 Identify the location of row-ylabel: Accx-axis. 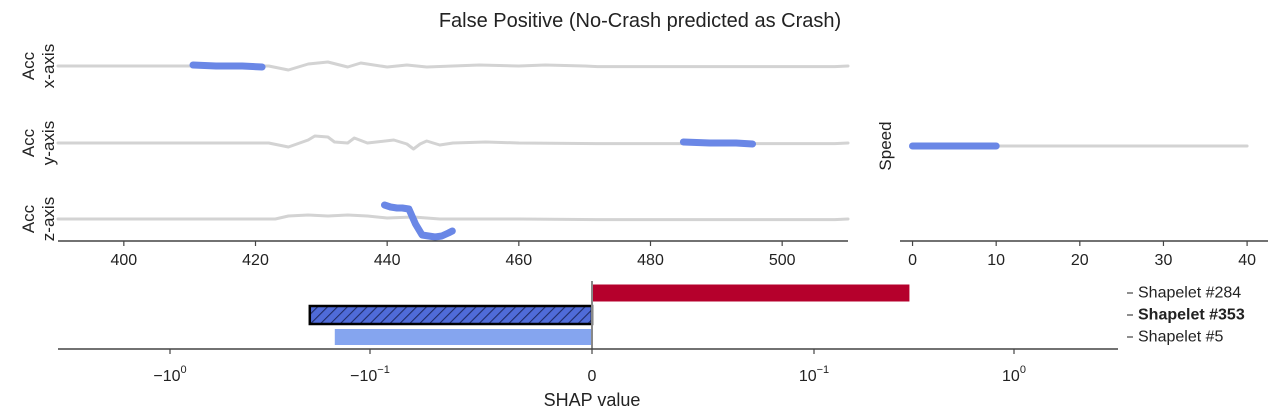
(38, 66).